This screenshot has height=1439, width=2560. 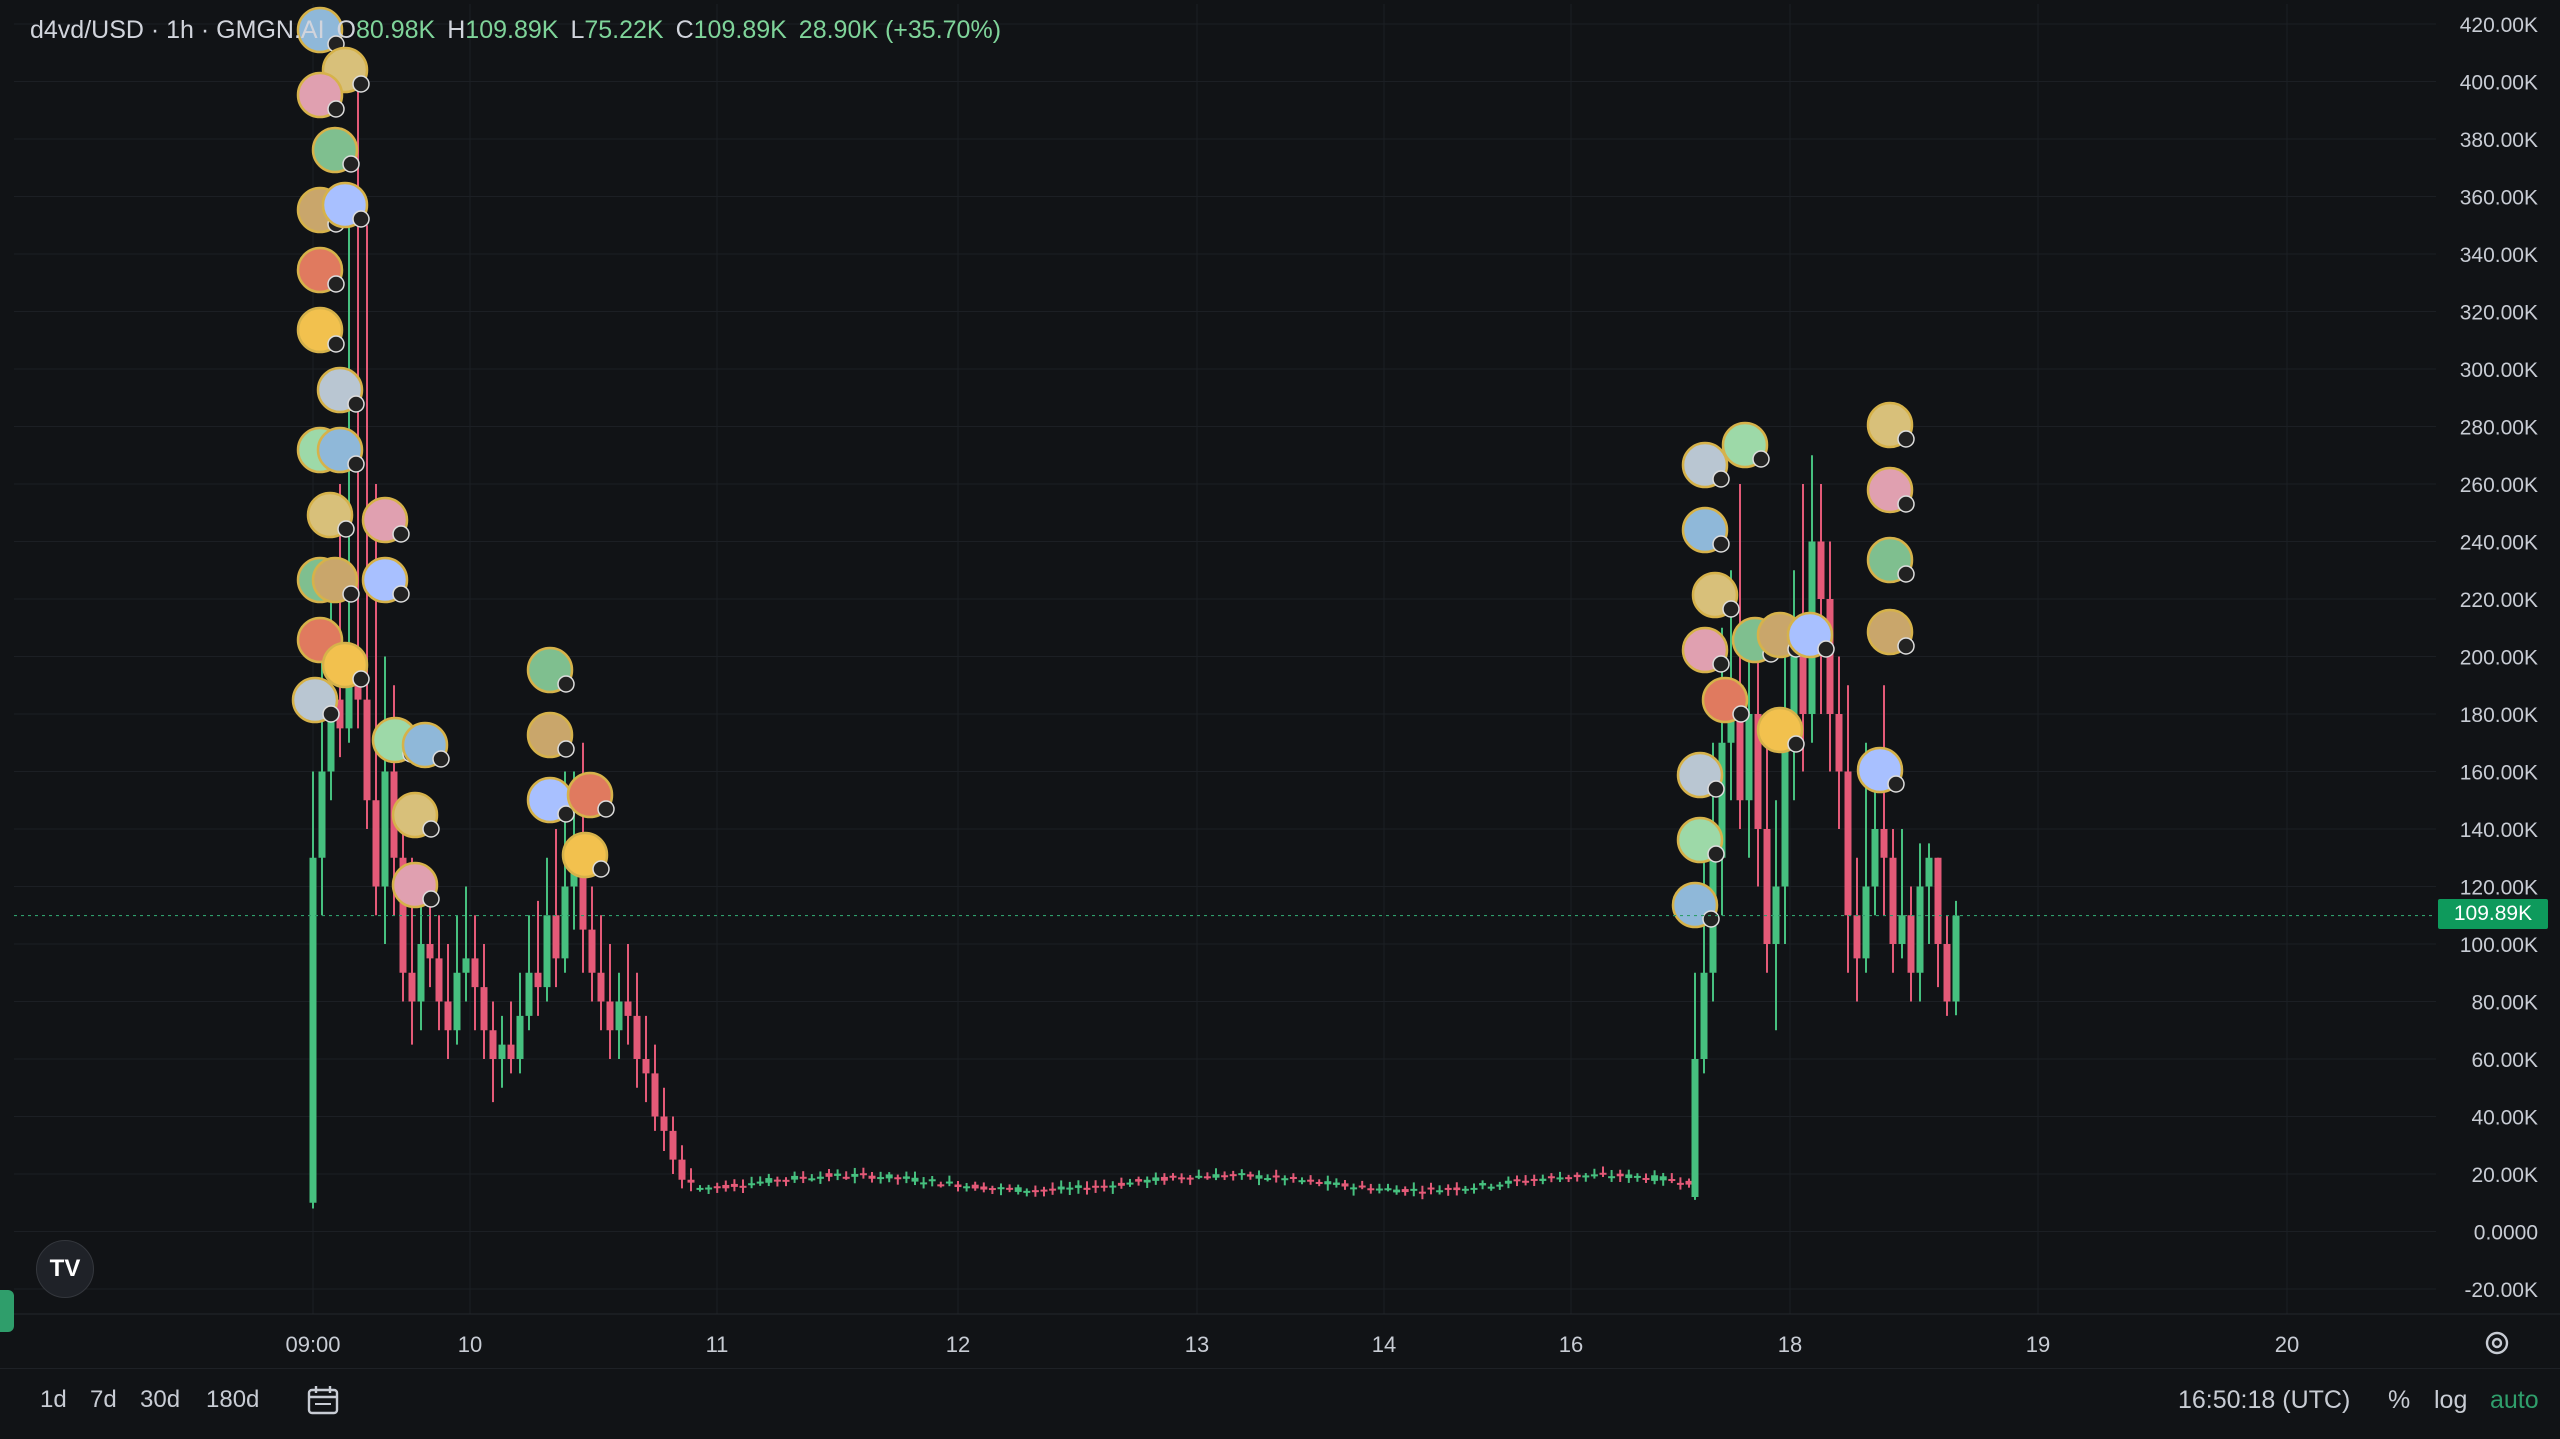 What do you see at coordinates (2499, 945) in the screenshot?
I see `price-tick-label: 100.00K` at bounding box center [2499, 945].